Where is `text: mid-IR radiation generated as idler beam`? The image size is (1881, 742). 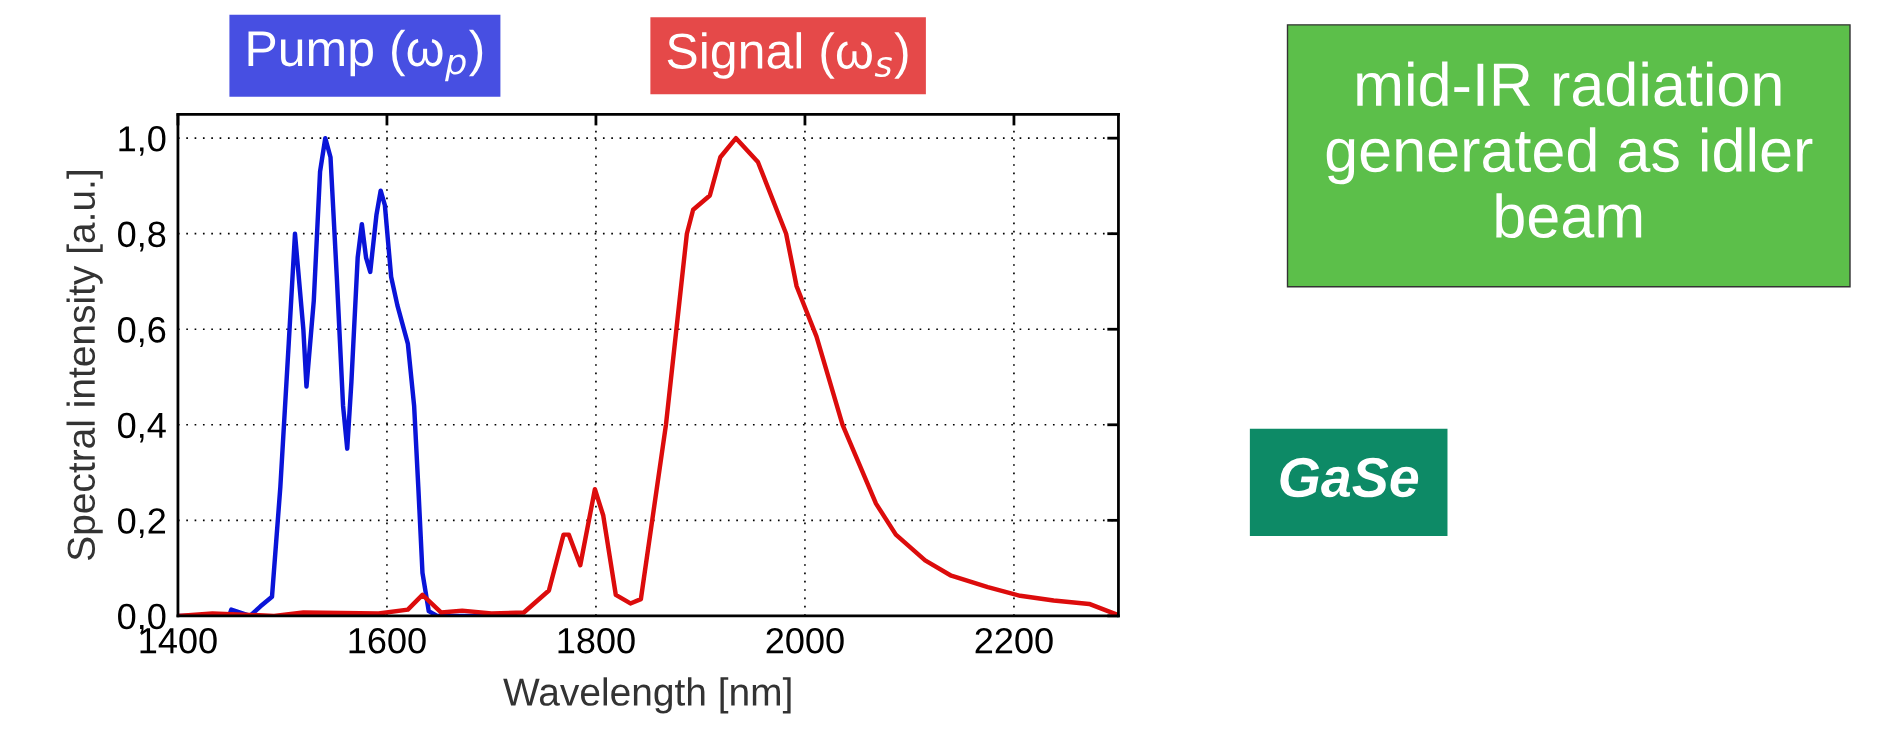
text: mid-IR radiation generated as idler beam is located at coordinates (1569, 150).